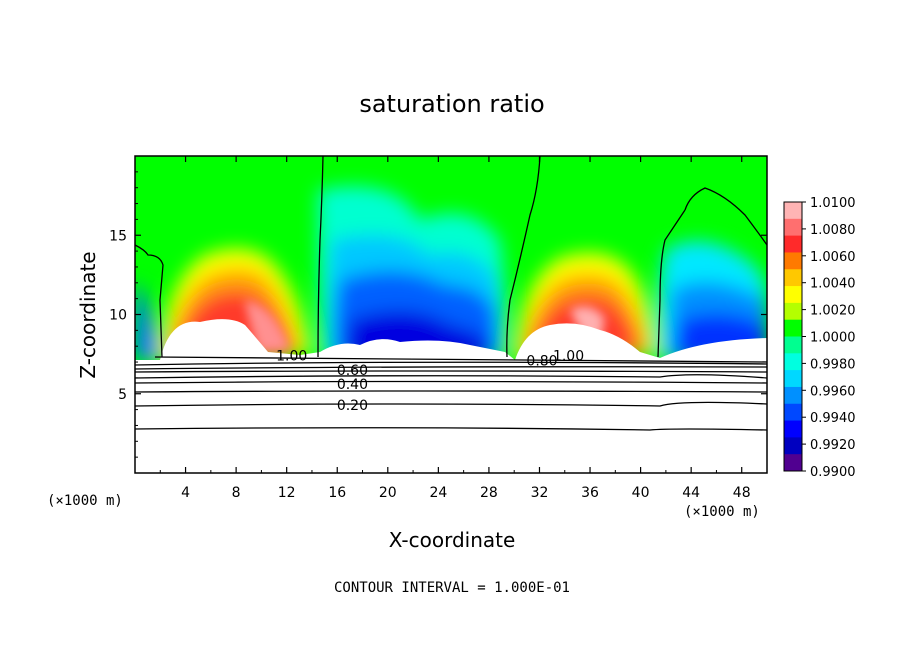 The image size is (904, 654). What do you see at coordinates (185, 493) in the screenshot?
I see `x-tick-label: 4` at bounding box center [185, 493].